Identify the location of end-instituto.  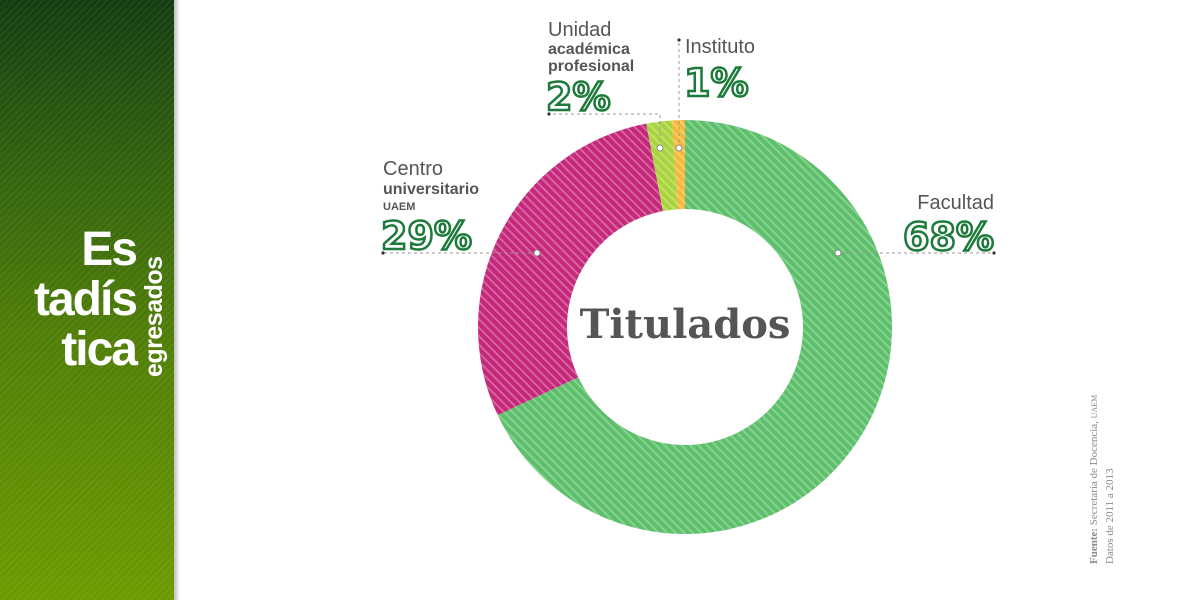
(679, 40).